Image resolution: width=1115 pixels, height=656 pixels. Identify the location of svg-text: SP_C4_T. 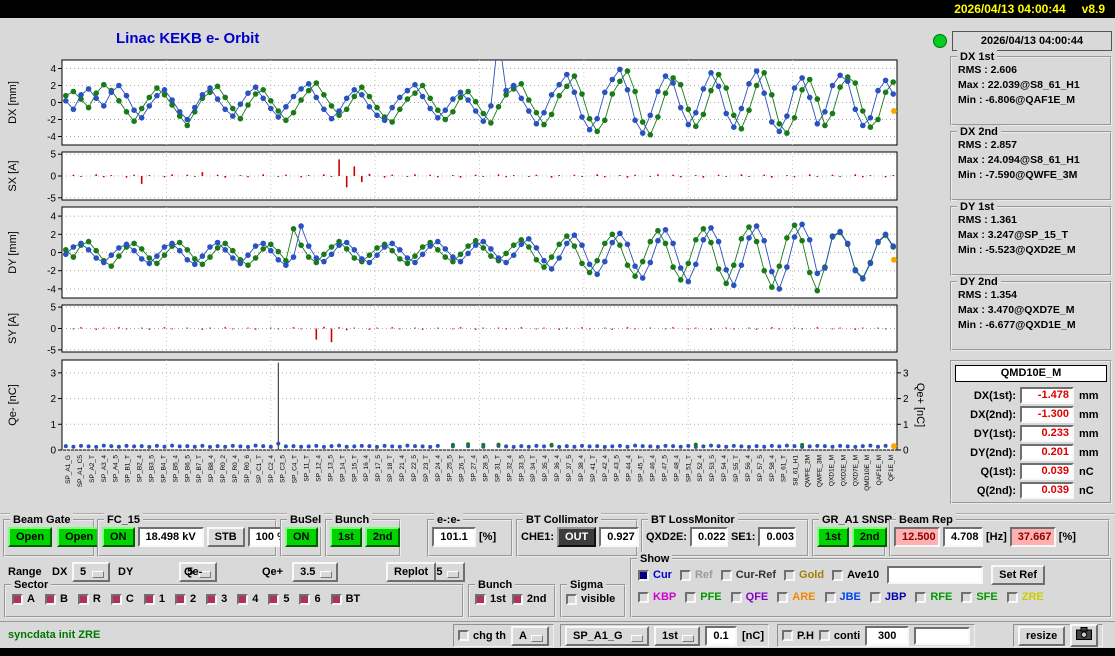
(295, 469).